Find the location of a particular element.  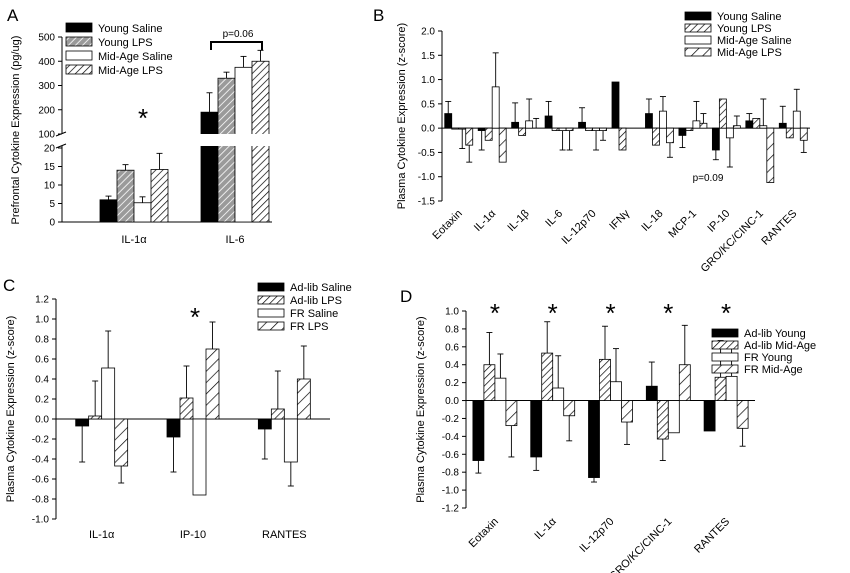

p-value-label: p=0.09 is located at coordinates (708, 178).